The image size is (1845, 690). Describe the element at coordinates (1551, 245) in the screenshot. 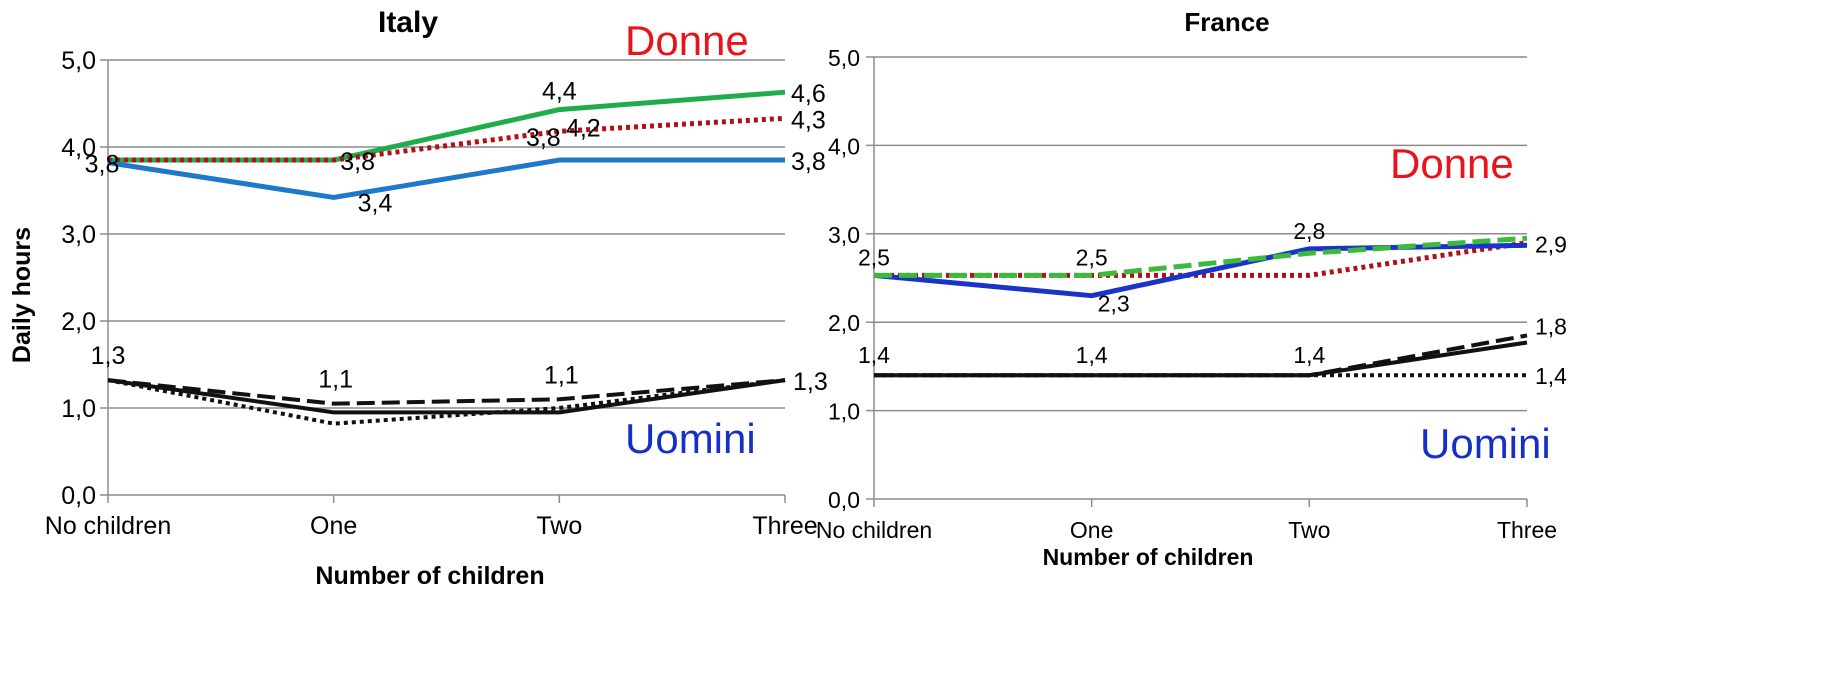

I see `data-label: 2,9` at that location.